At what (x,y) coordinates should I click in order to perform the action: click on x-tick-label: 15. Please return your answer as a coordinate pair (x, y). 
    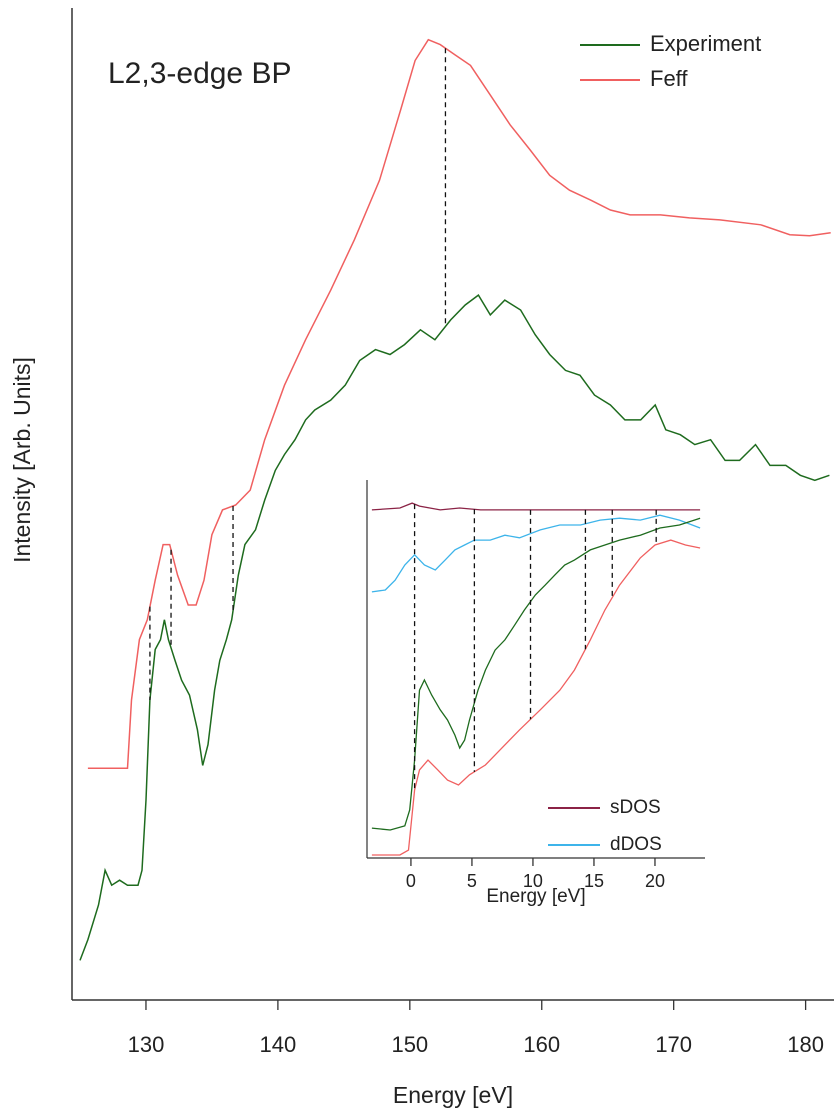
    Looking at the image, I should click on (594, 881).